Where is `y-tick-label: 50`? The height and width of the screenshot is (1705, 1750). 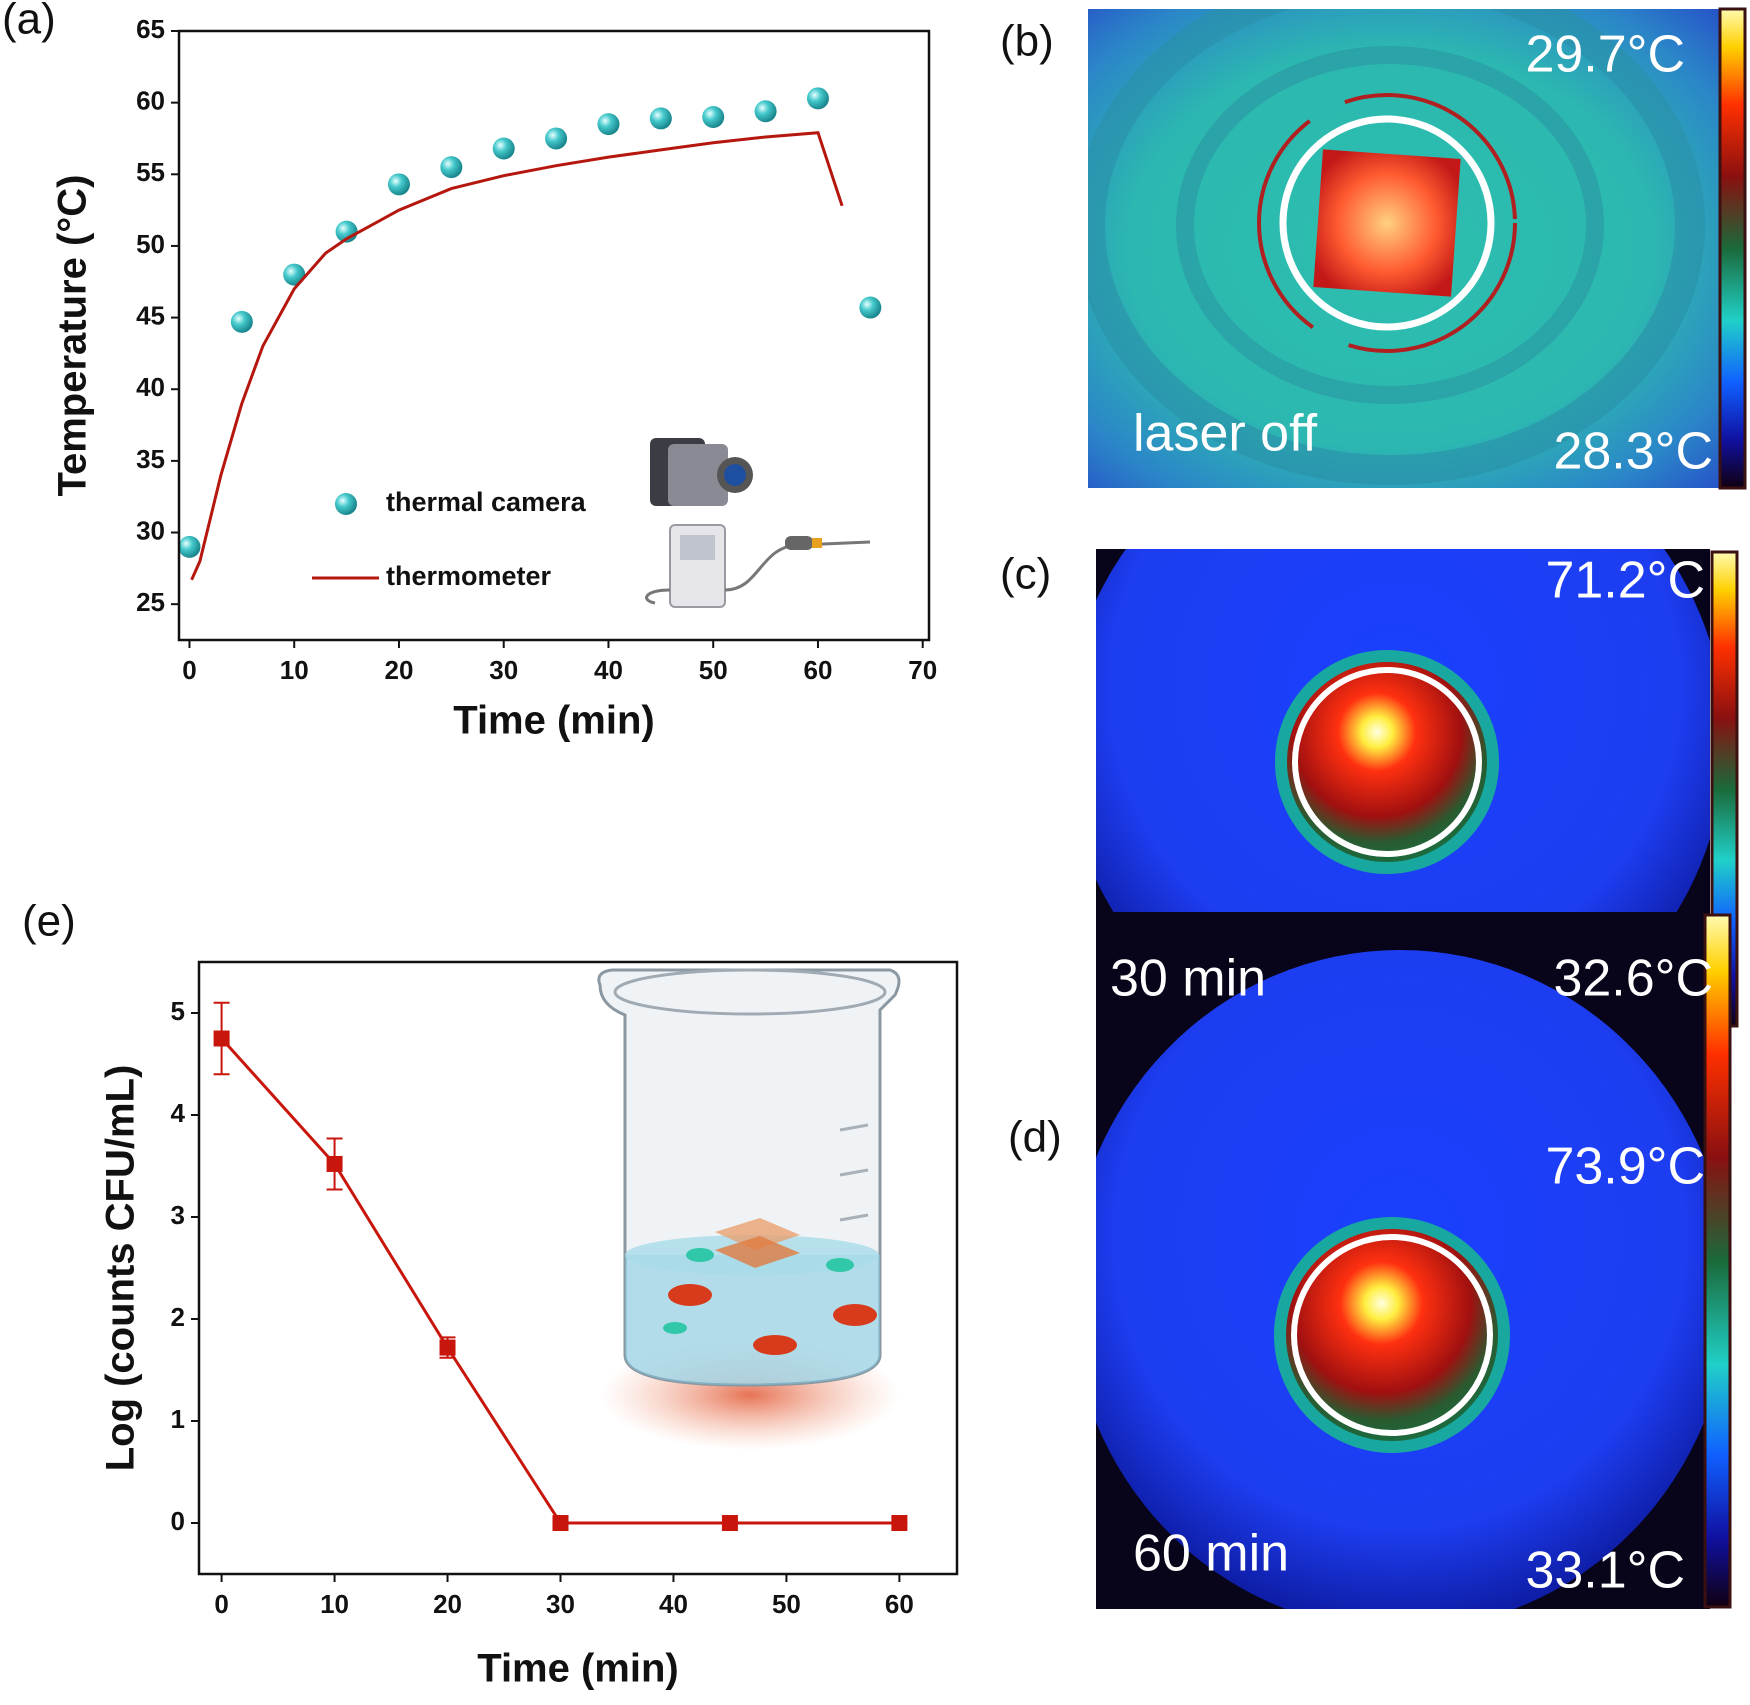
y-tick-label: 50 is located at coordinates (150, 244).